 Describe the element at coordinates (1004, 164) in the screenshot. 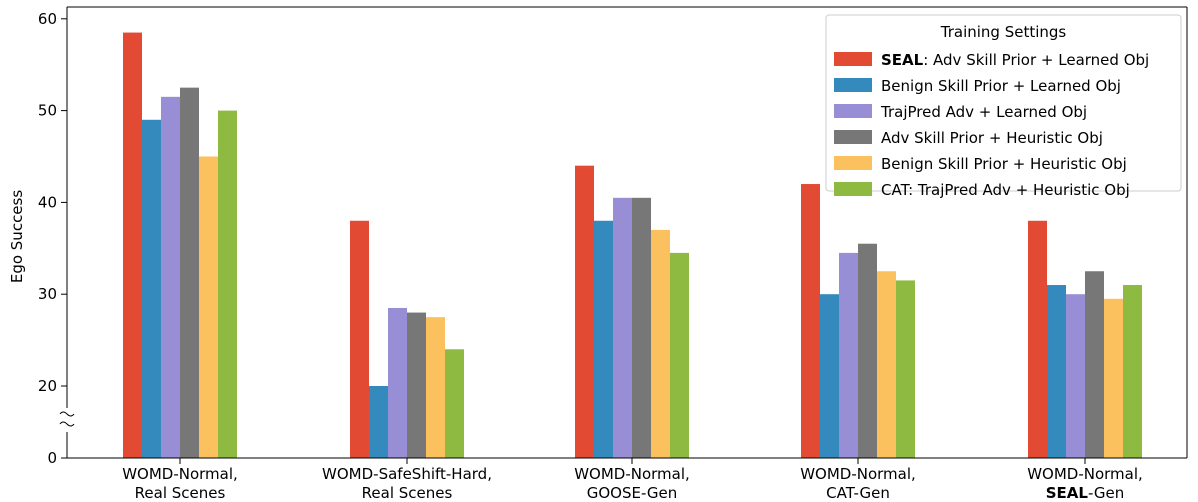

I see `legend-label-5: Benign Skill Prior + Heuristic Obj` at that location.